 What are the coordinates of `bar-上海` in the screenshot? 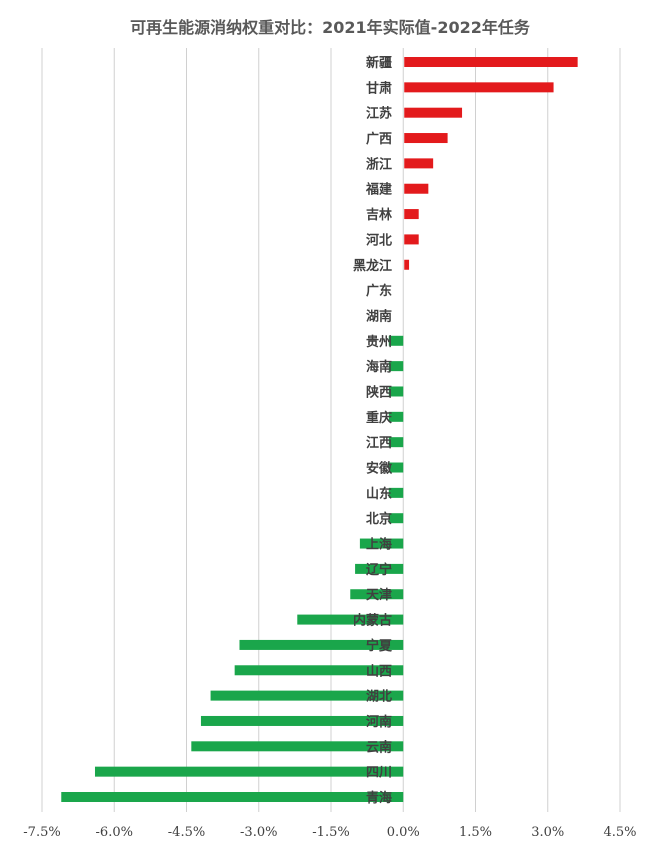 It's located at (381, 543).